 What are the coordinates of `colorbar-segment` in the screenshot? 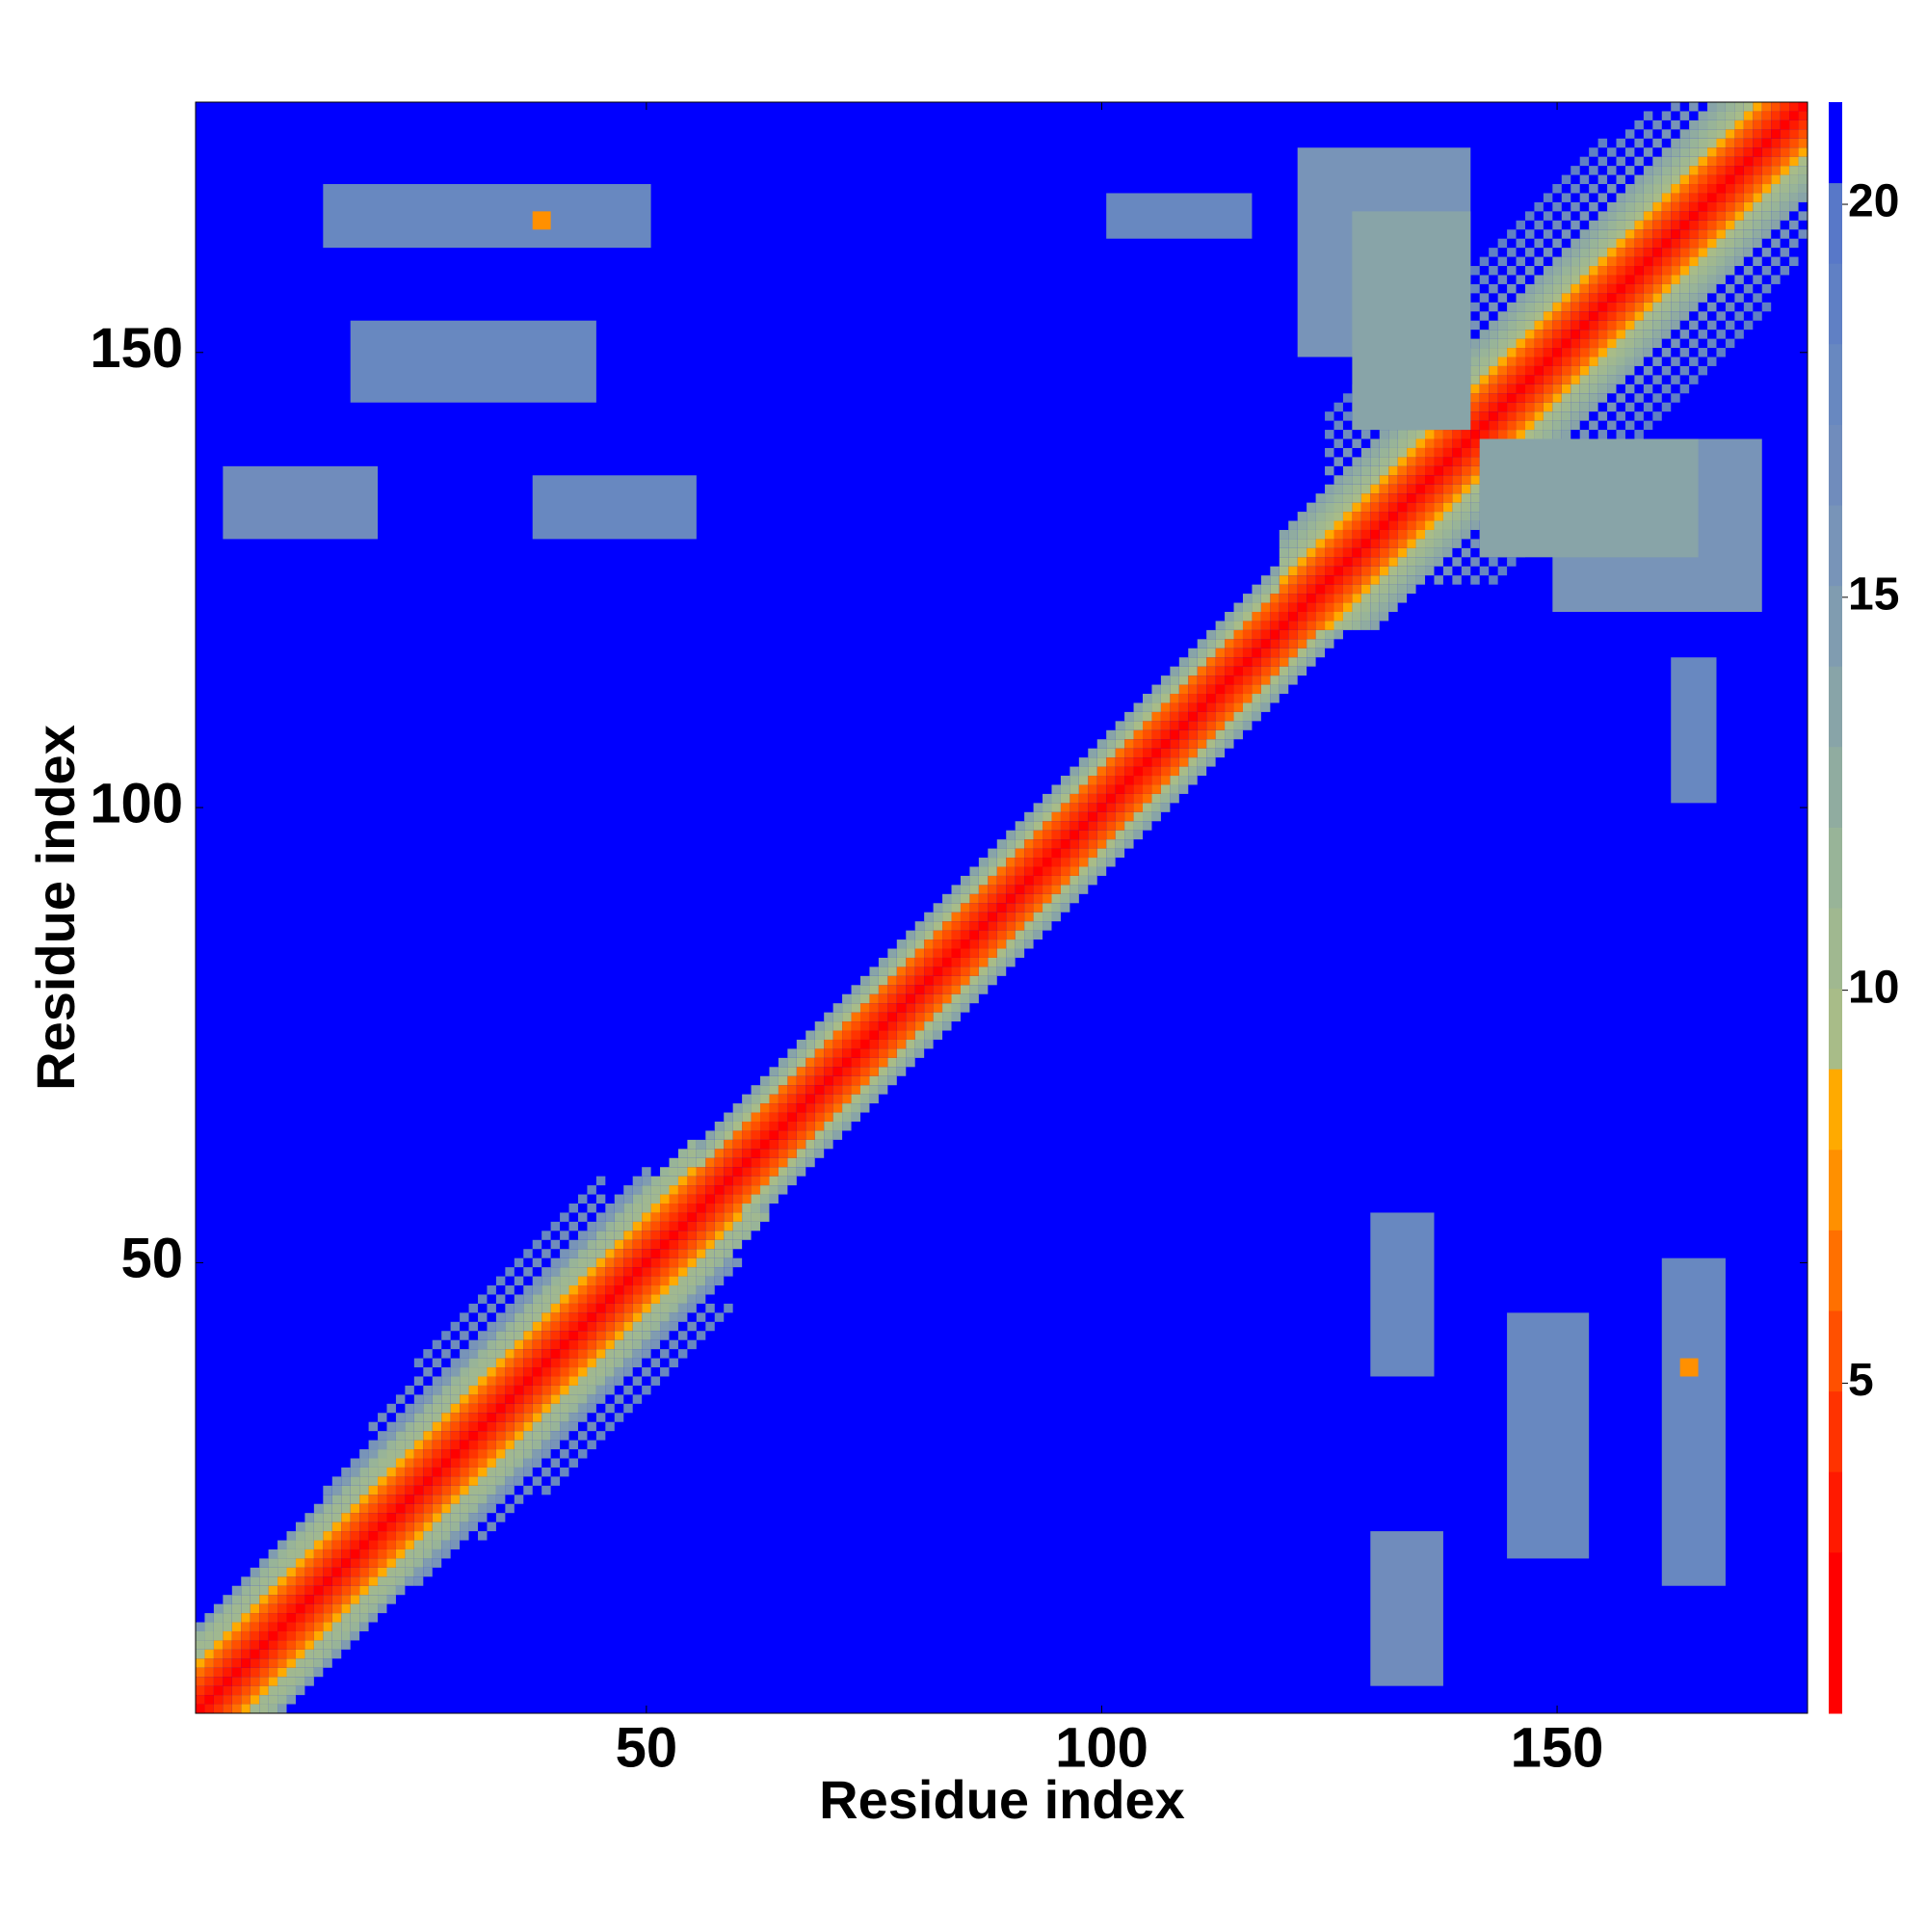 It's located at (1835, 1110).